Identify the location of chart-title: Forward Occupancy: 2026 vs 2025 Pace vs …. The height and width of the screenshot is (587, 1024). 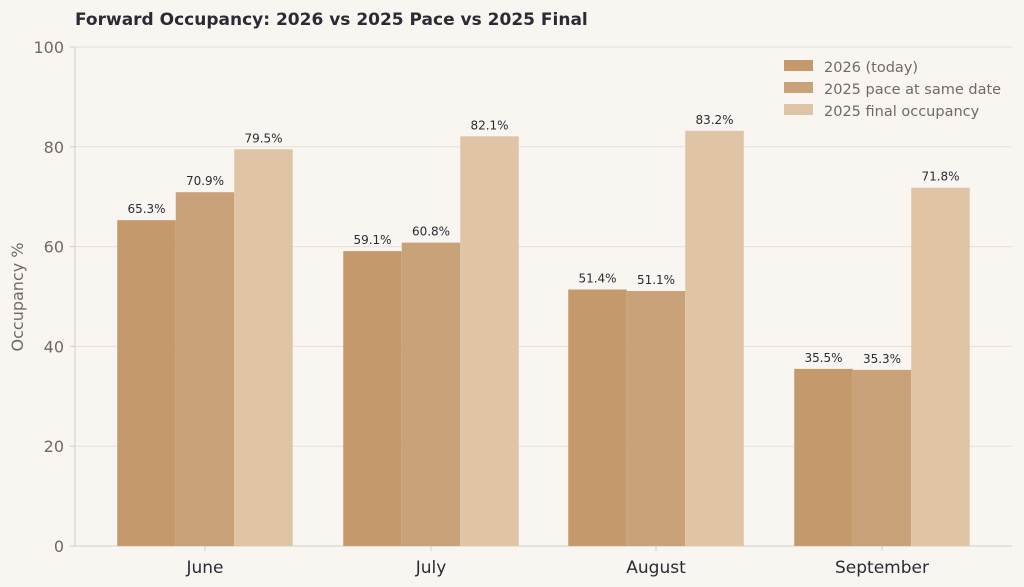
(331, 20).